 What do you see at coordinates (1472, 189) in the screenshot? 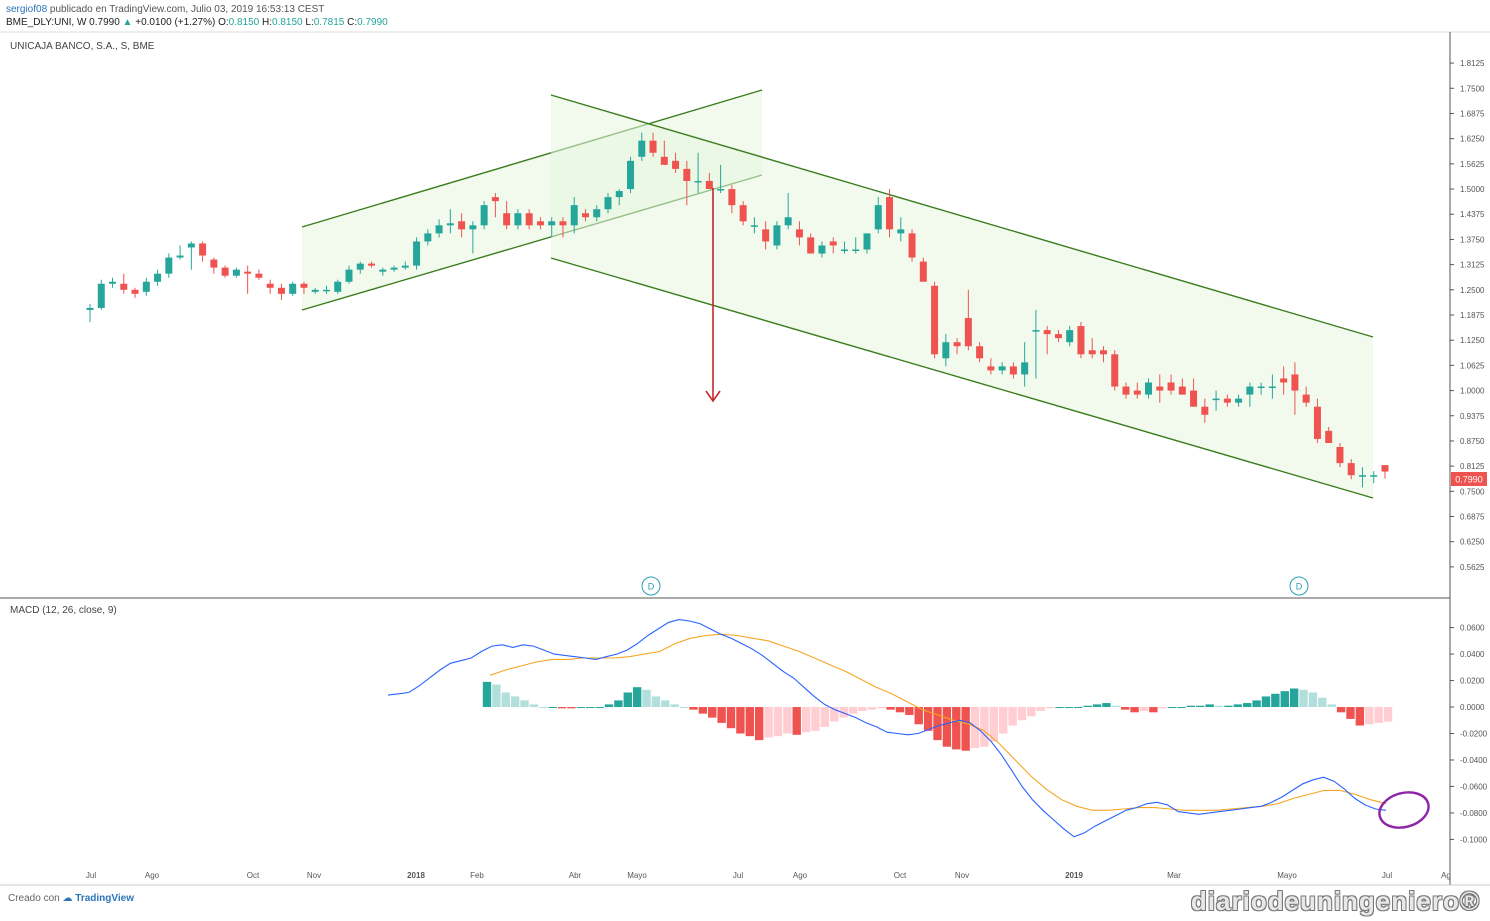
I see `price-tick-label: 1.5000` at bounding box center [1472, 189].